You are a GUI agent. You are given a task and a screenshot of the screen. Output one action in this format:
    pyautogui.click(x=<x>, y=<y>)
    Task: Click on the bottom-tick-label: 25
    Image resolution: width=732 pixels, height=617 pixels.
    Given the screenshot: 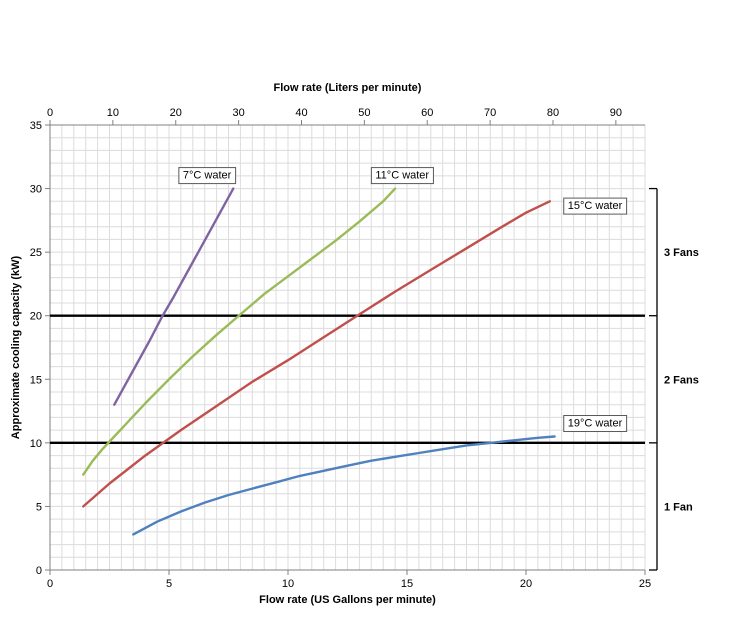 What is the action you would take?
    pyautogui.click(x=645, y=584)
    